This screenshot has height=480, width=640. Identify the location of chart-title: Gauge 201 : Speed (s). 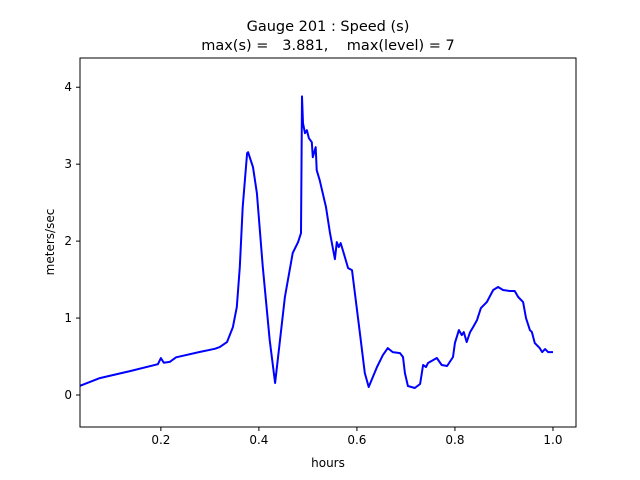
(328, 27).